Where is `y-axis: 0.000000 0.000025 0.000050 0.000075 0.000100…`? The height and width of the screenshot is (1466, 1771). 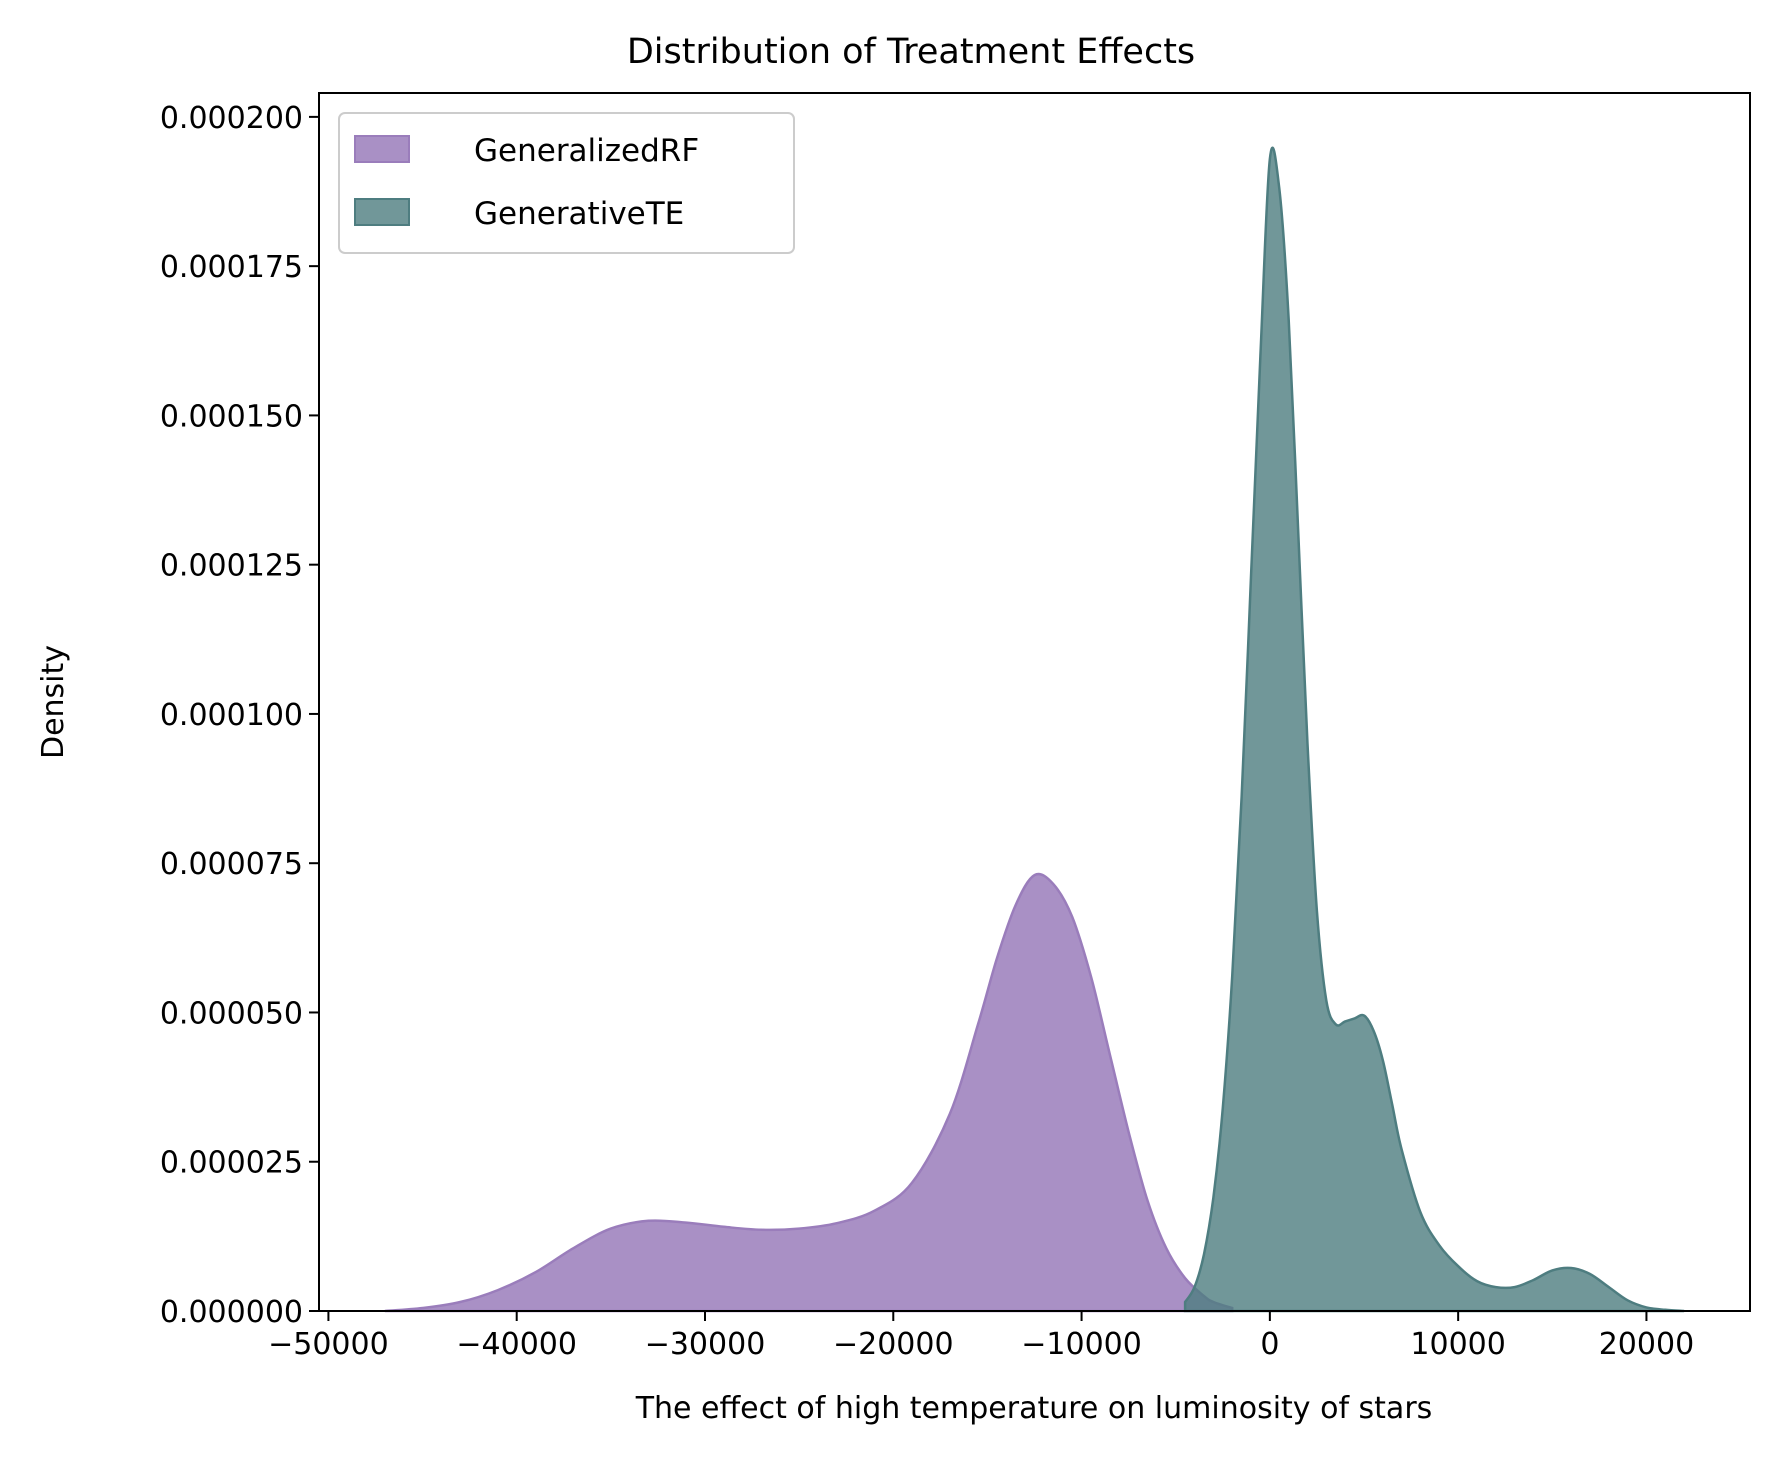 y-axis: 0.000000 0.000025 0.000050 0.000075 0.000100… is located at coordinates (239, 715).